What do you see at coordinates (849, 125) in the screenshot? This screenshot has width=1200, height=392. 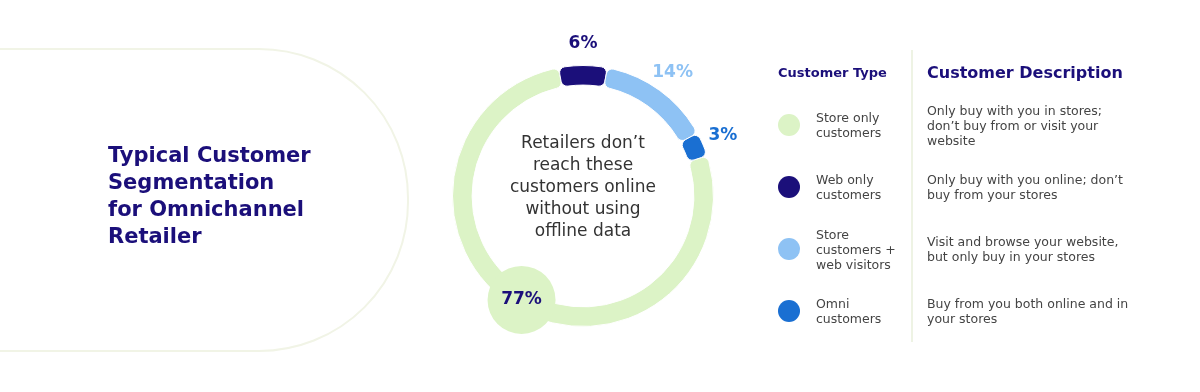 I see `legend-label: Store only customers` at bounding box center [849, 125].